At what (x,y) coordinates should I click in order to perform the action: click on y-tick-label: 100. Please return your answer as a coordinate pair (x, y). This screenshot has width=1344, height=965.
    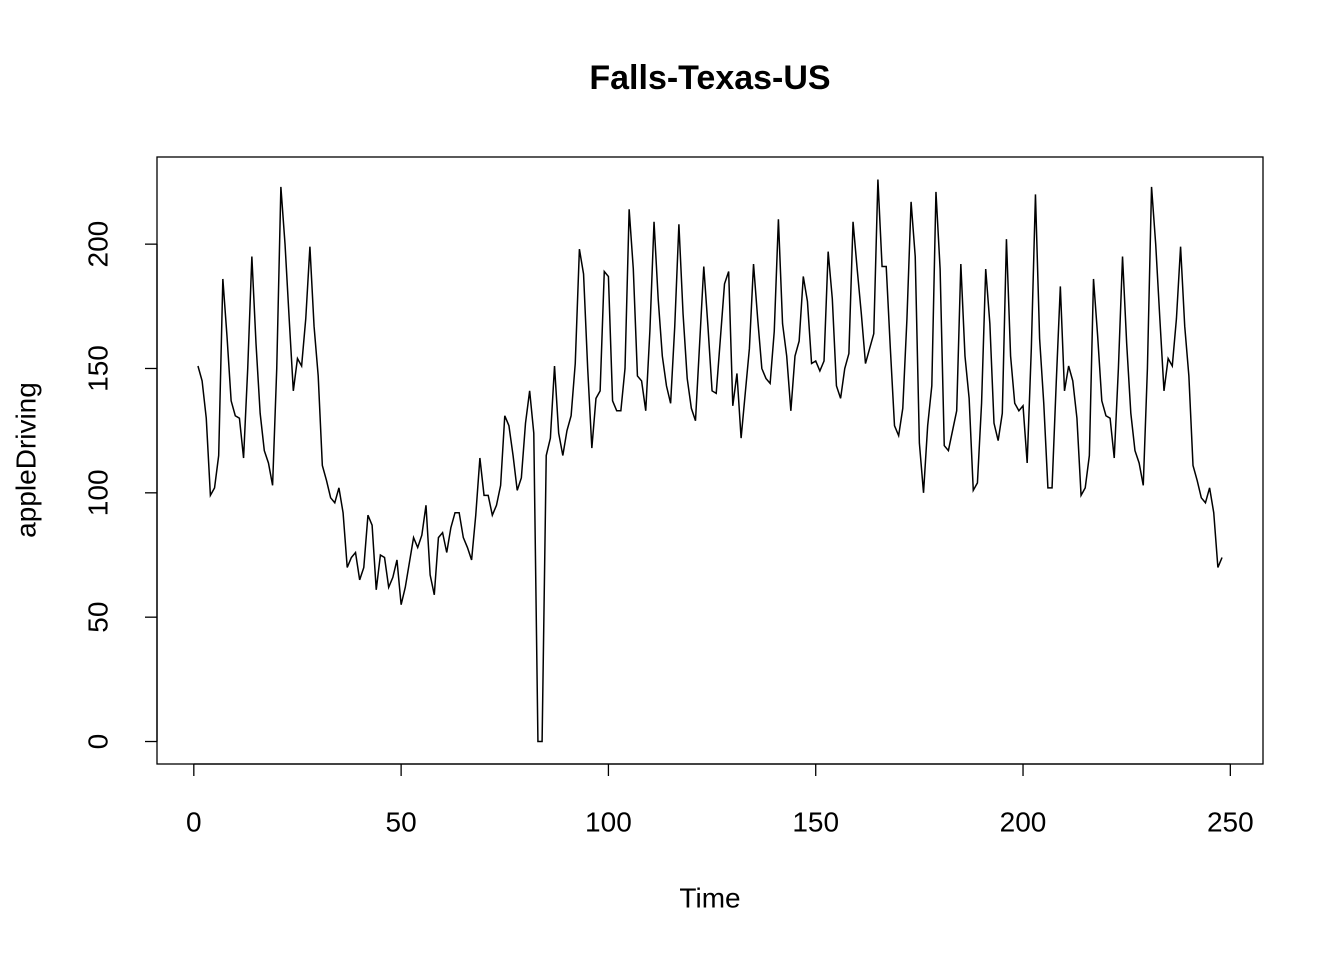
    Looking at the image, I should click on (97, 492).